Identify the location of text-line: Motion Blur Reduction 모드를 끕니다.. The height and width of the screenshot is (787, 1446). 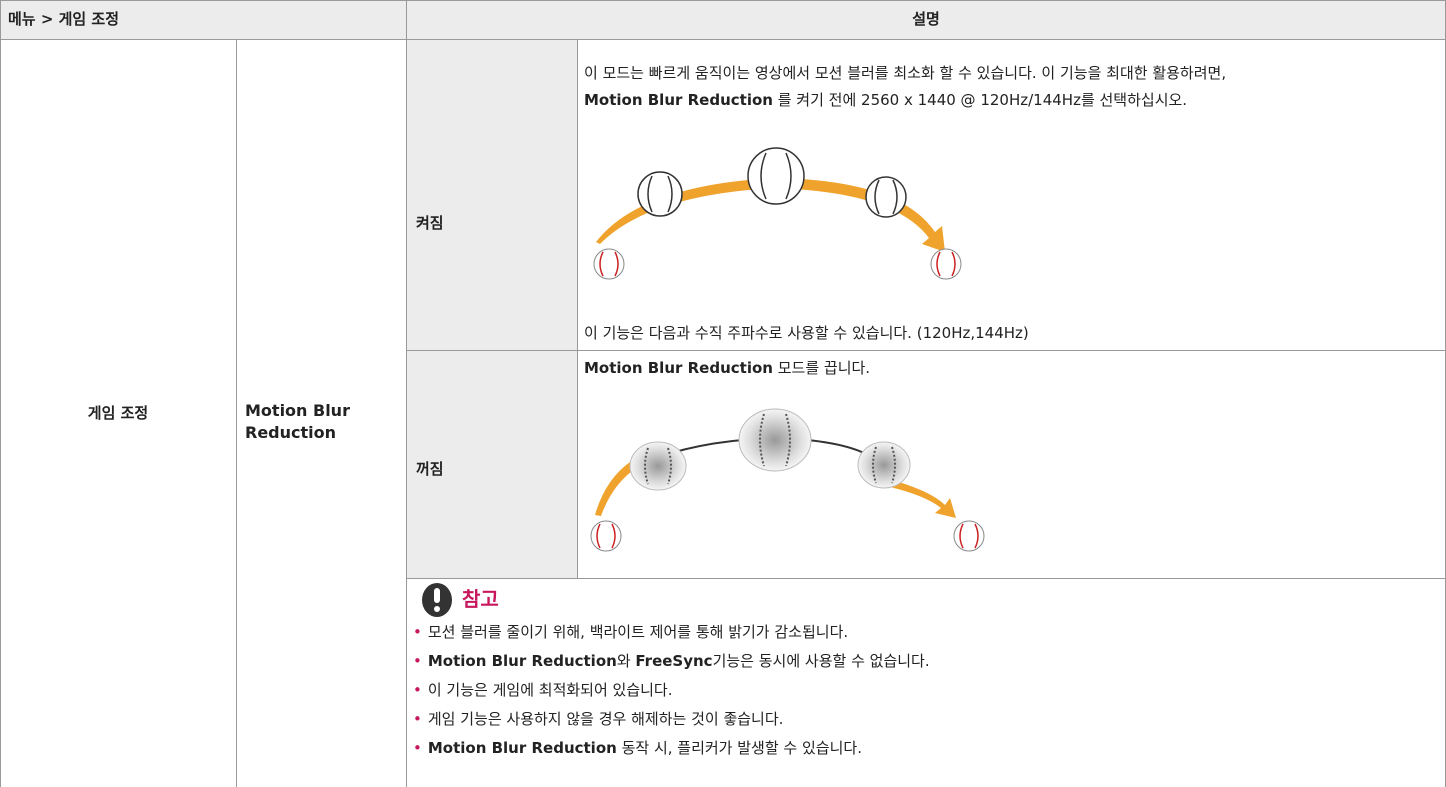
(727, 368).